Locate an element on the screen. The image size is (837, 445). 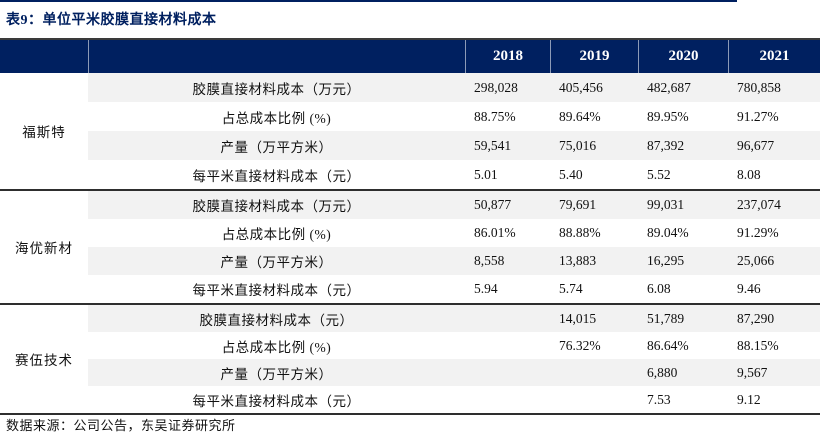
company-name: 海优新材 is located at coordinates (44, 247).